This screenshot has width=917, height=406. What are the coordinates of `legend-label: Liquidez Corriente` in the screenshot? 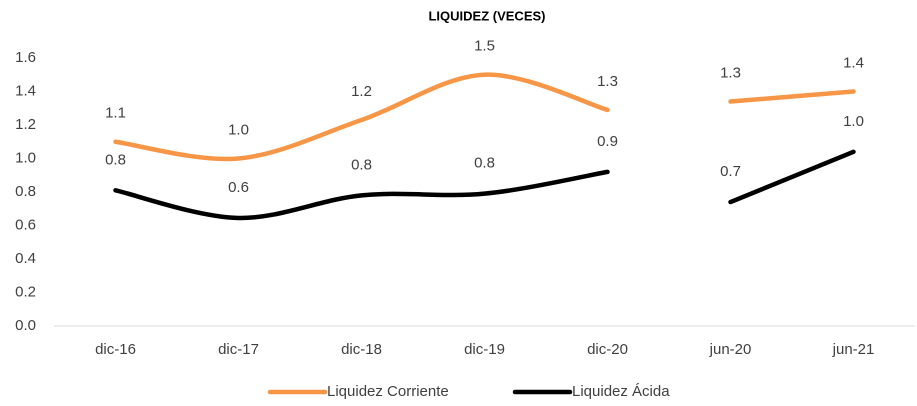 It's located at (388, 391).